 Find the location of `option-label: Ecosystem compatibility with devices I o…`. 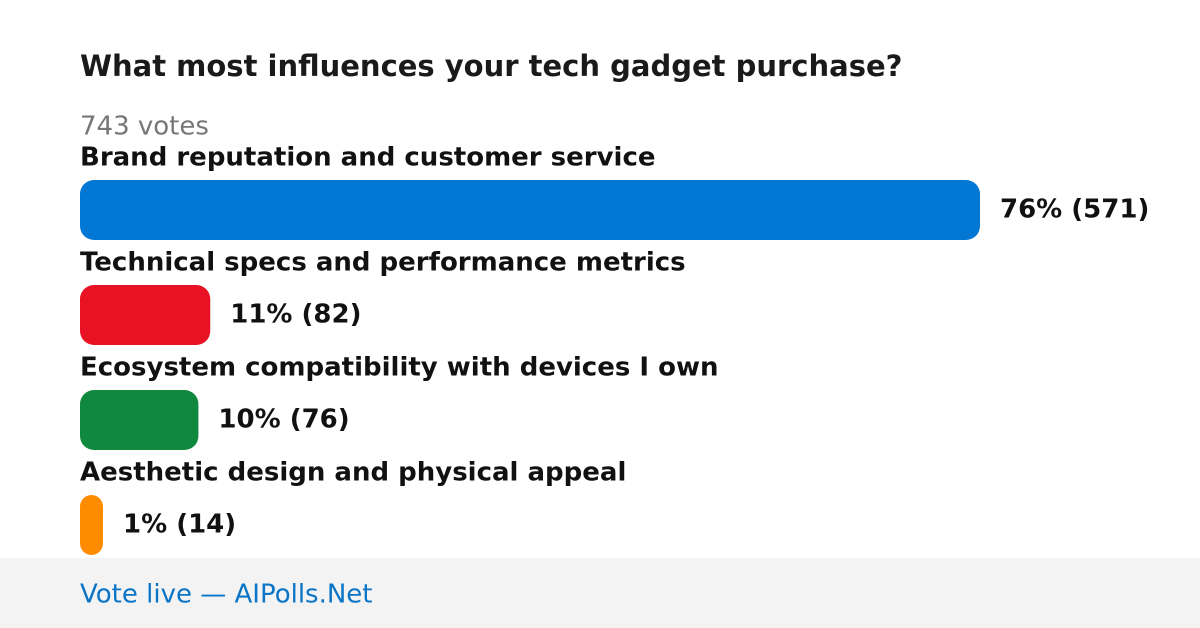

option-label: Ecosystem compatibility with devices I o… is located at coordinates (399, 368).